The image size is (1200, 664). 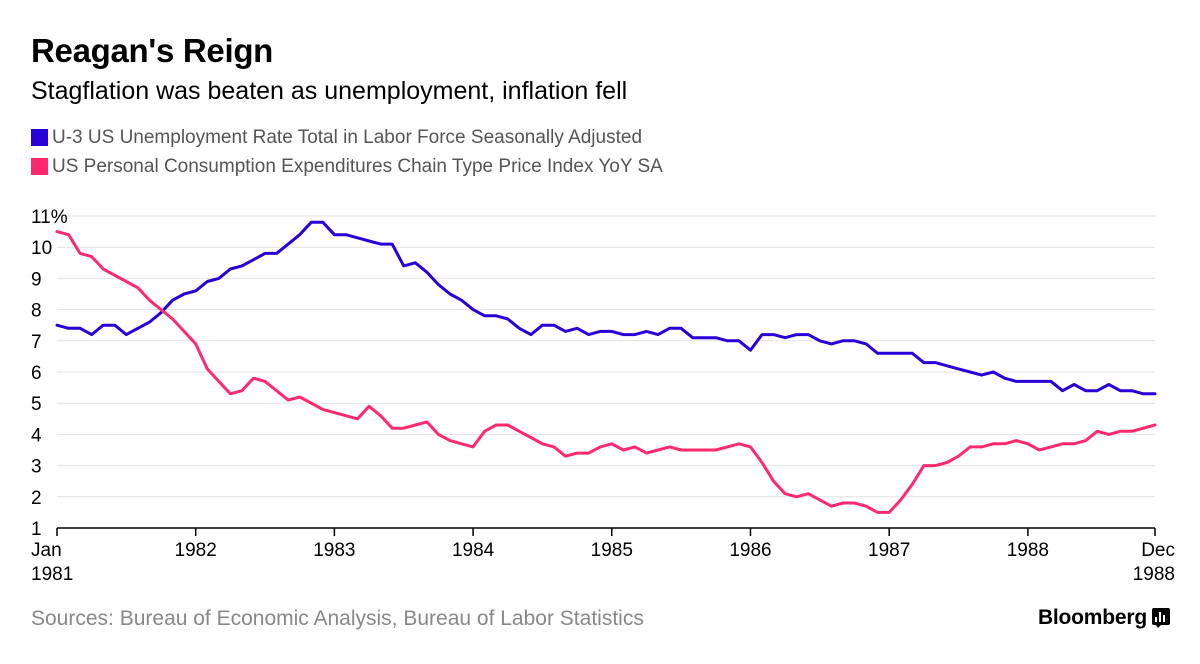 I want to click on y-tick-label: 11%, so click(x=49, y=217).